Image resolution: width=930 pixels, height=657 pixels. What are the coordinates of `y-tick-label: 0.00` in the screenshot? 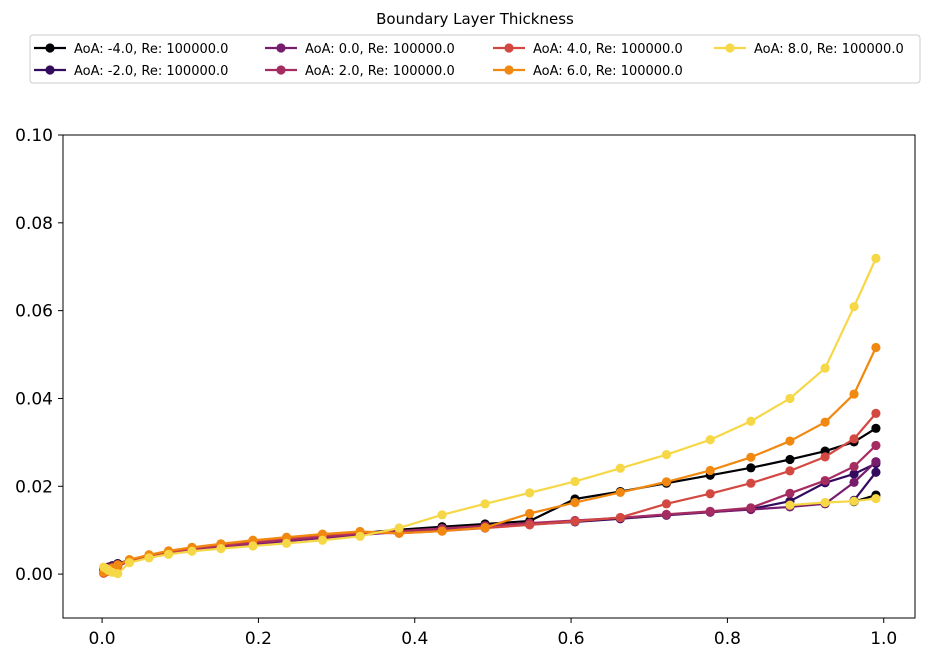 It's located at (34, 575).